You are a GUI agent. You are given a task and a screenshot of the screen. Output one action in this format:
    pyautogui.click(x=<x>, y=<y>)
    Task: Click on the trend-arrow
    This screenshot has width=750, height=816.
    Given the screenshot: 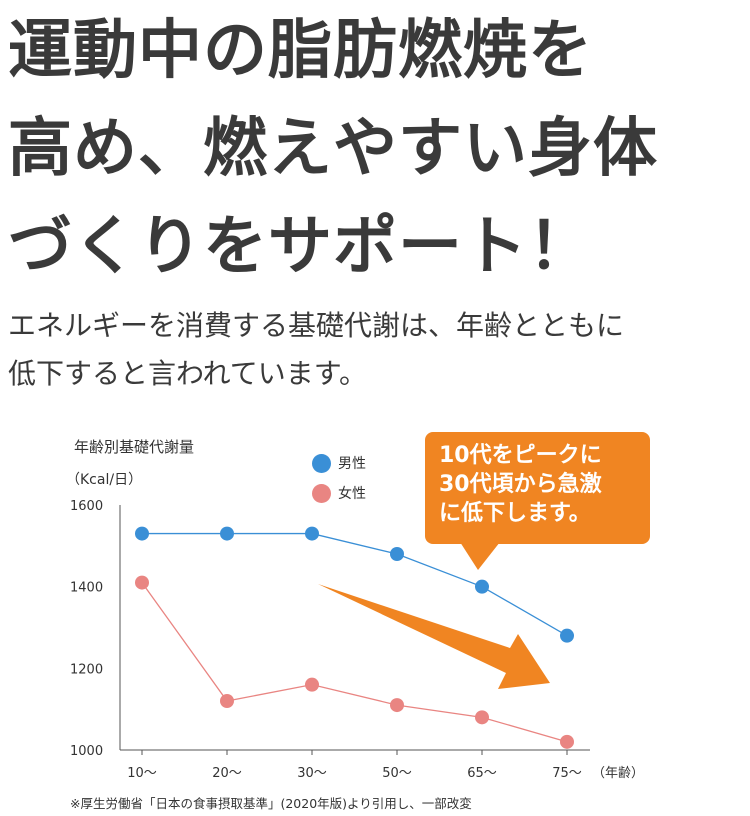 What is the action you would take?
    pyautogui.click(x=434, y=636)
    